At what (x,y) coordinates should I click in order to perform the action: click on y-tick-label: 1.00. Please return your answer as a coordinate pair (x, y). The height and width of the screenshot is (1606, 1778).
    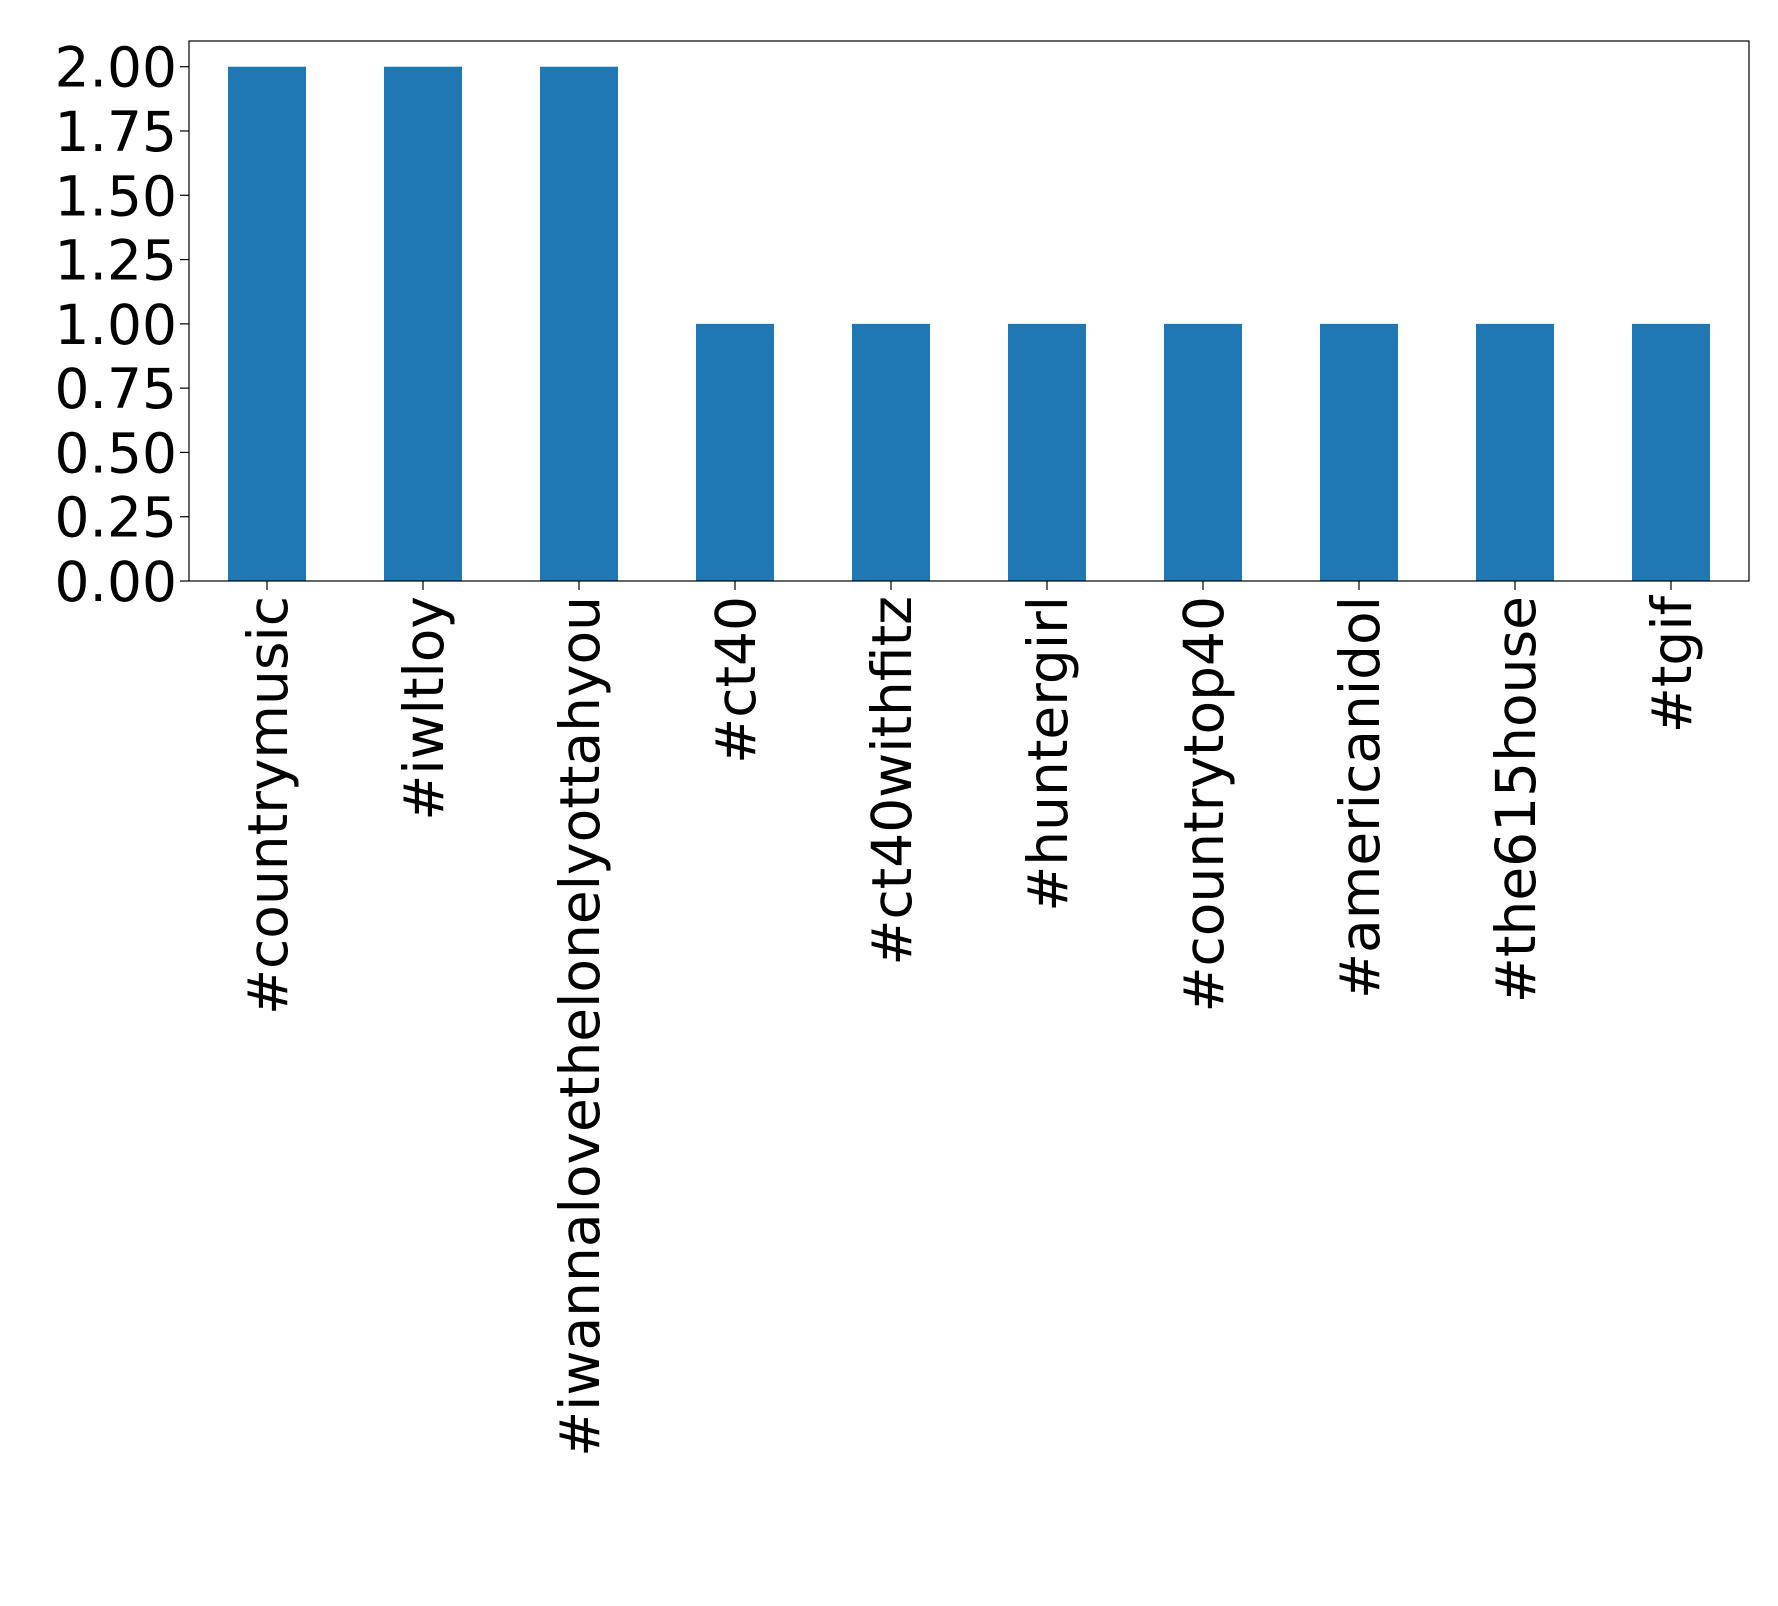
    Looking at the image, I should click on (116, 325).